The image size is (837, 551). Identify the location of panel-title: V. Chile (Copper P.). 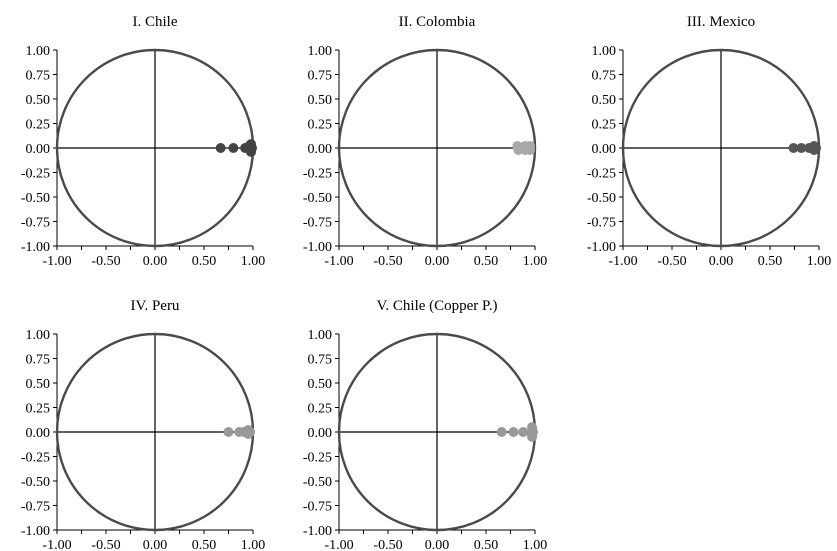
(437, 306).